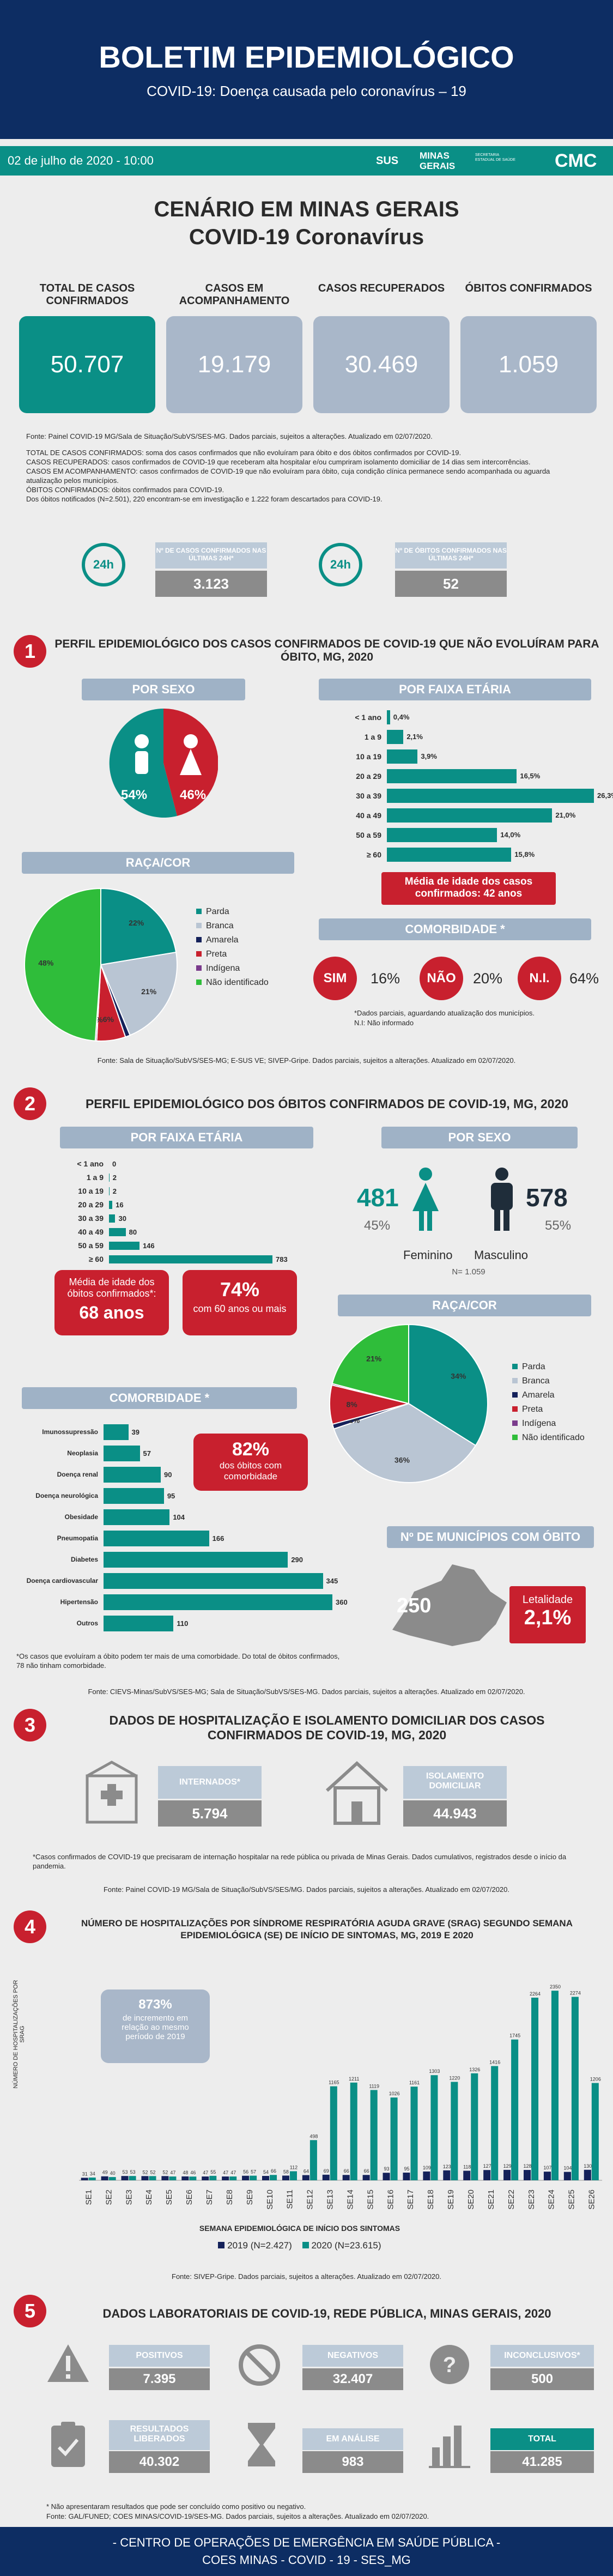  Describe the element at coordinates (451, 2200) in the screenshot. I see `x-tick-label: SE19` at that location.